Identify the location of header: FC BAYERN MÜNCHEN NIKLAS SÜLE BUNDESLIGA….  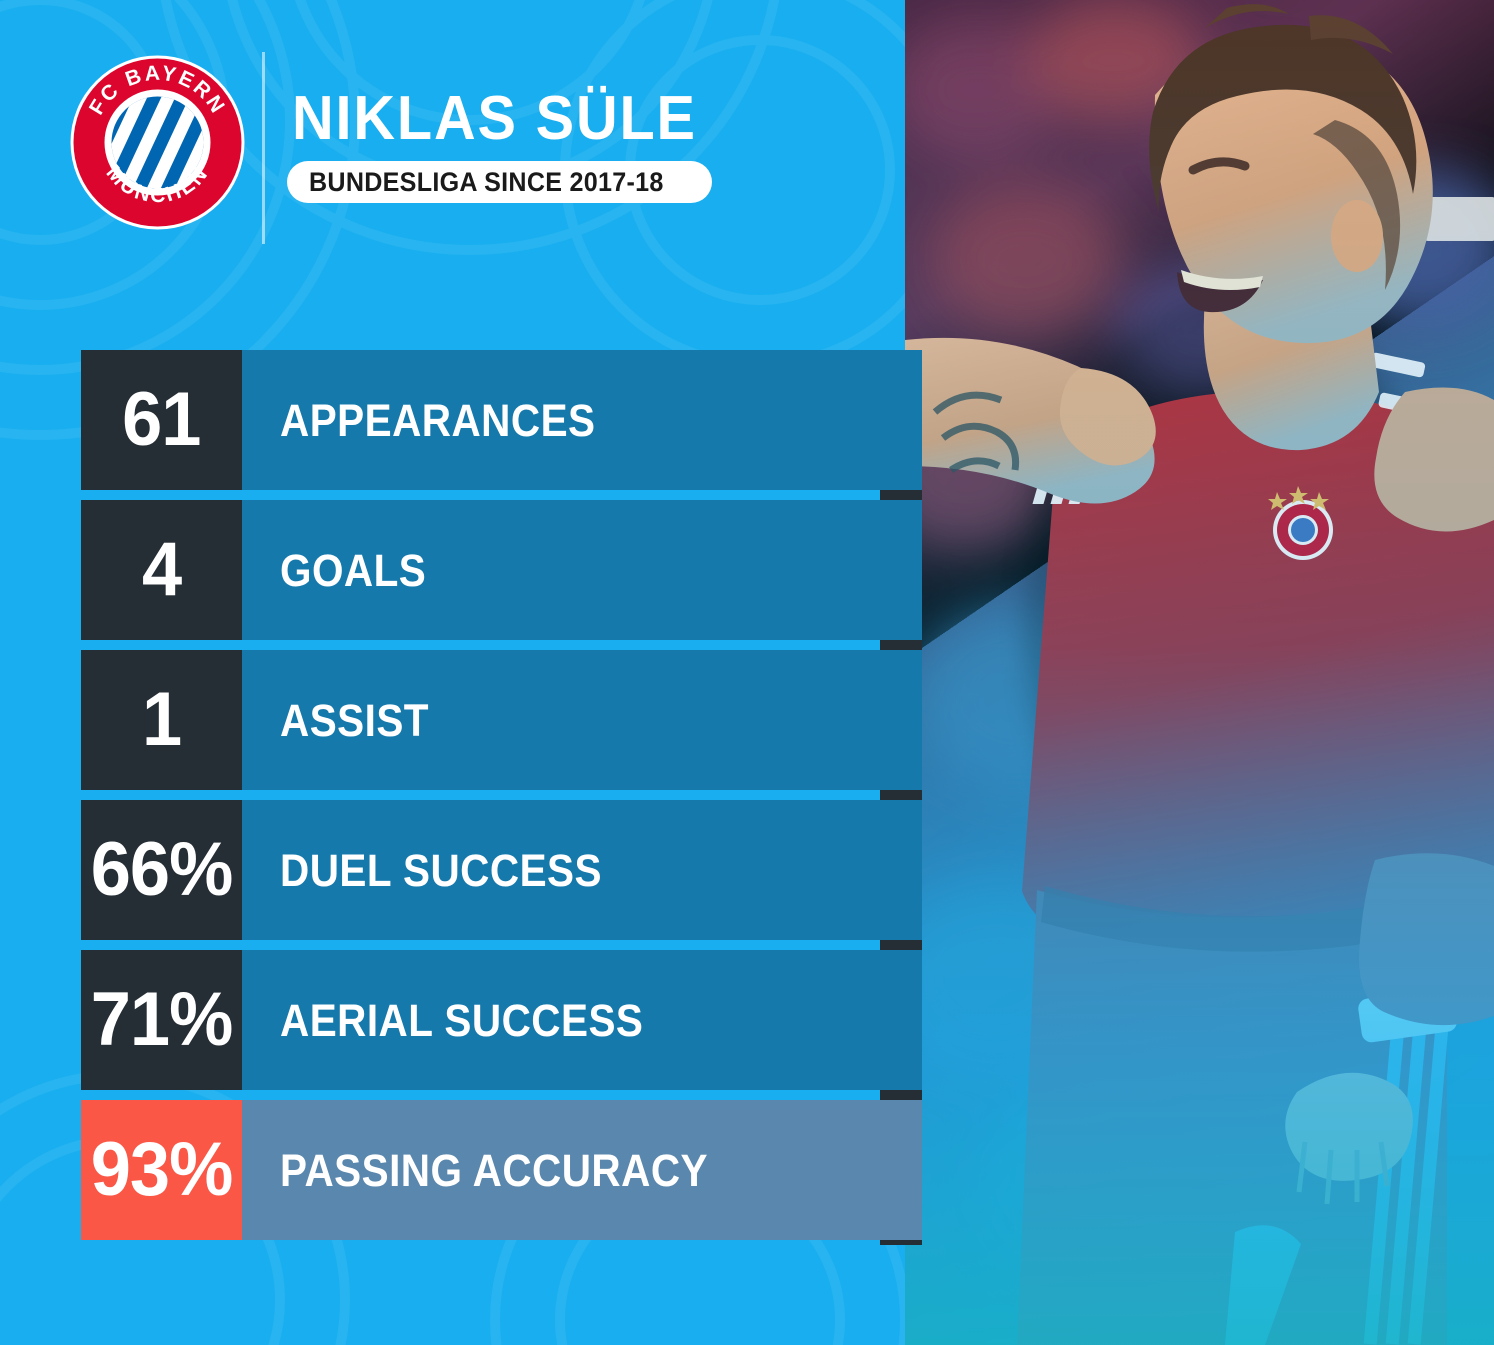
(452, 150).